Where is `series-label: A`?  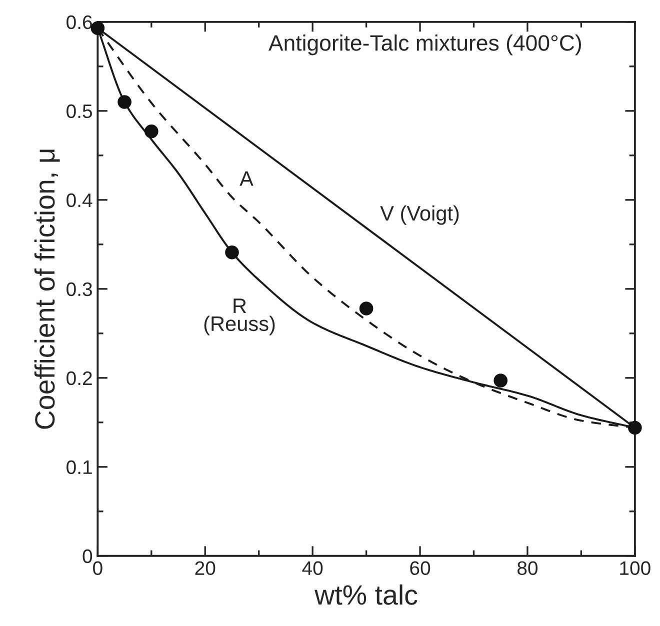 series-label: A is located at coordinates (247, 178).